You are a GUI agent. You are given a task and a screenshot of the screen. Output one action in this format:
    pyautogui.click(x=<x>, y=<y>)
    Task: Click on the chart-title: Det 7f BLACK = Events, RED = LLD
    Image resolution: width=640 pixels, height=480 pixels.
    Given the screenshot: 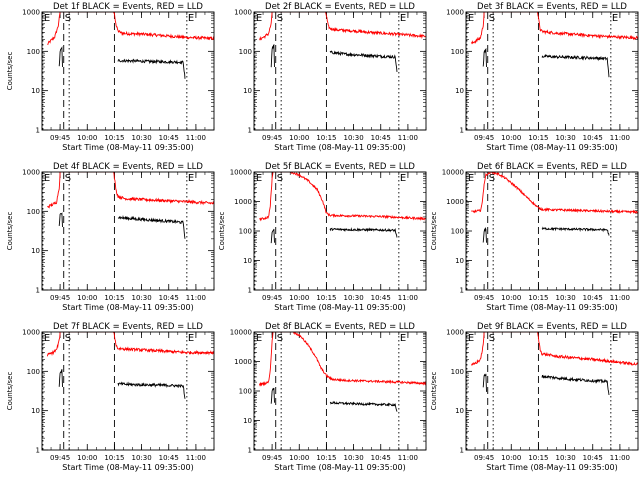 What is the action you would take?
    pyautogui.click(x=128, y=327)
    